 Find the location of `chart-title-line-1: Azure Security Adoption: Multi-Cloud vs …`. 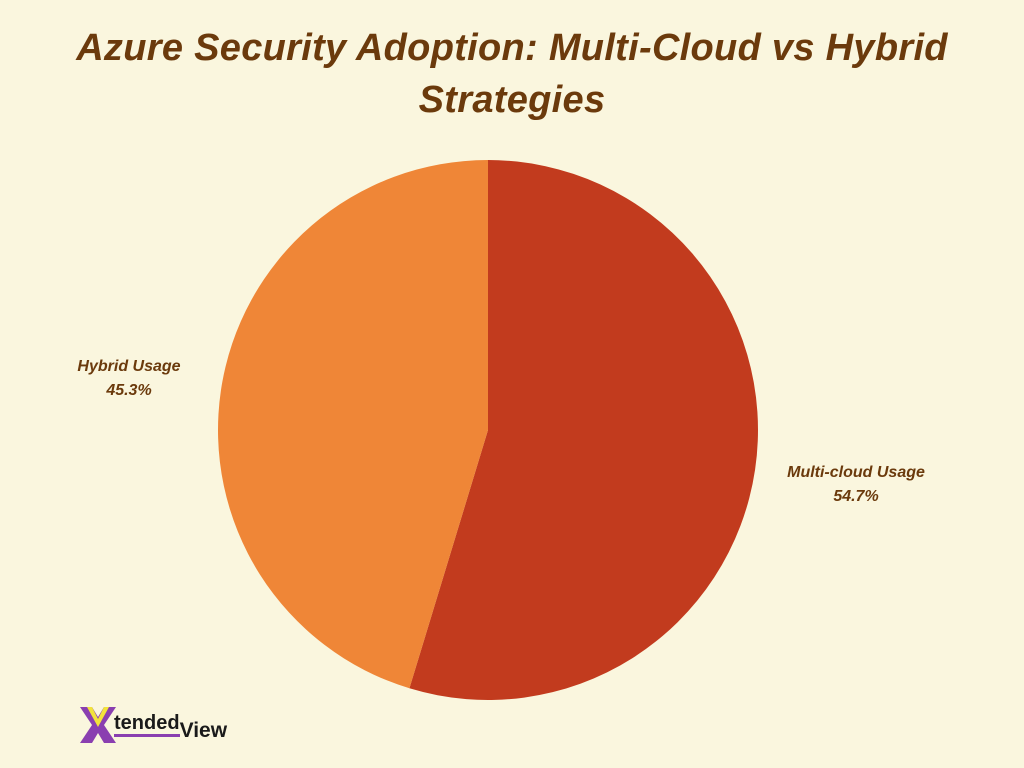

chart-title-line-1: Azure Security Adoption: Multi-Cloud vs … is located at coordinates (512, 48).